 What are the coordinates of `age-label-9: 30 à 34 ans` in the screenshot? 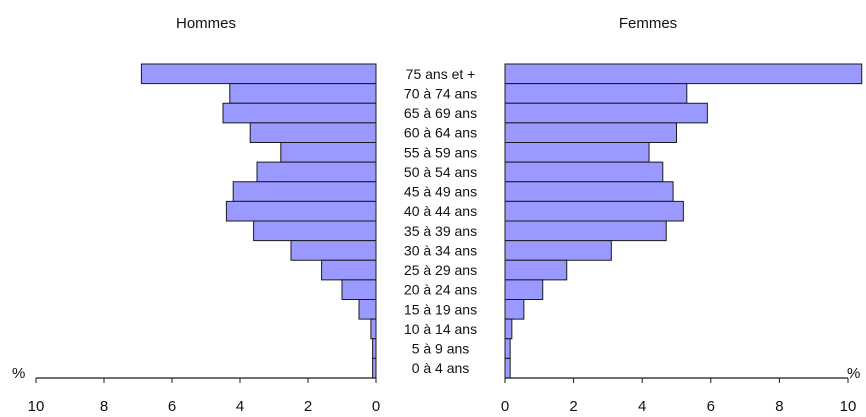 It's located at (440, 250).